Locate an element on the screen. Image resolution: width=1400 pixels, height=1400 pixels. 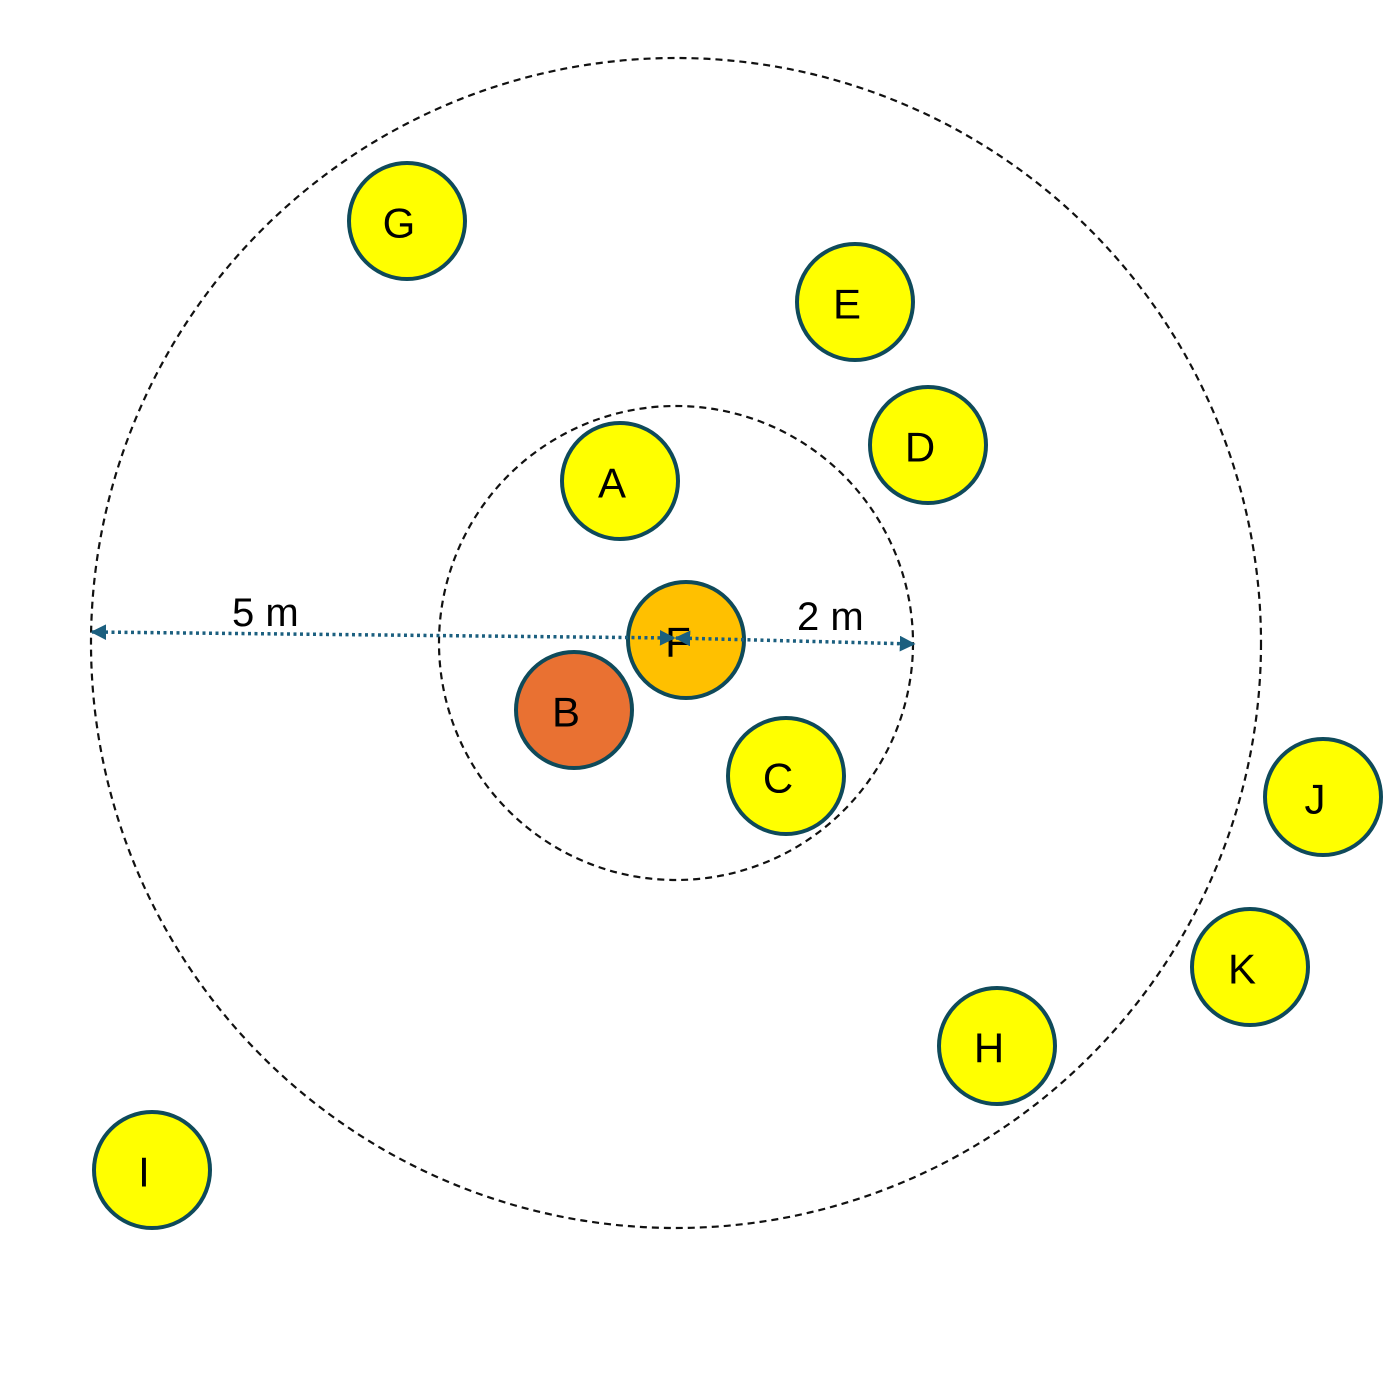
inner-radius-label: 2 m is located at coordinates (830, 617).